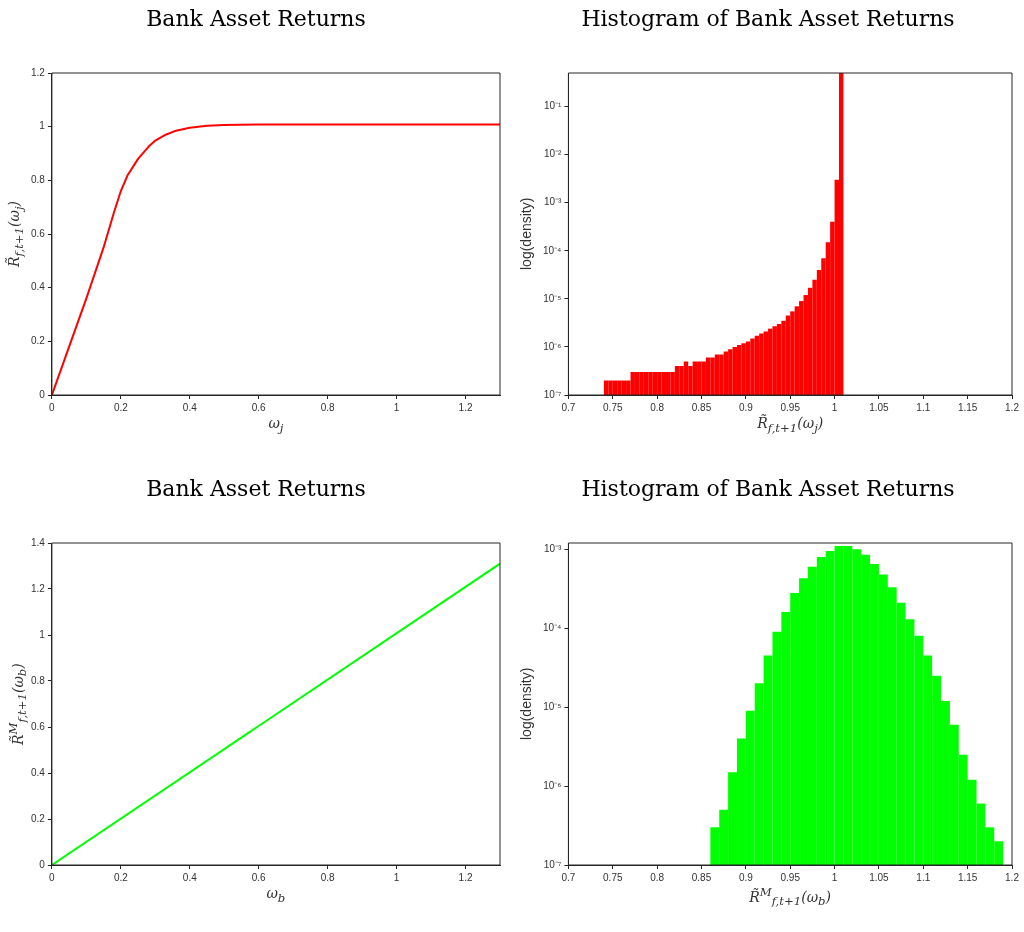  Describe the element at coordinates (38, 542) in the screenshot. I see `y-tick-label: 1.4` at that location.